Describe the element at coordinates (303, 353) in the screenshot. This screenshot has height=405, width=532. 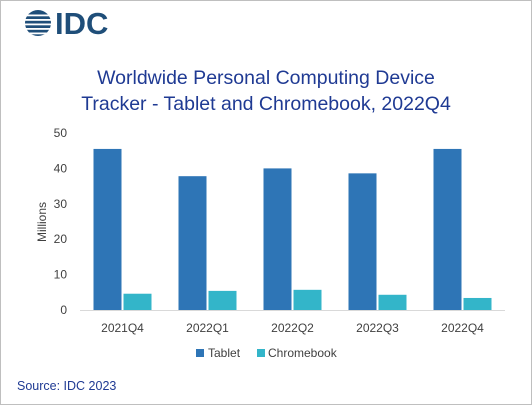
I see `legend-label-chromebook: Chromebook` at that location.